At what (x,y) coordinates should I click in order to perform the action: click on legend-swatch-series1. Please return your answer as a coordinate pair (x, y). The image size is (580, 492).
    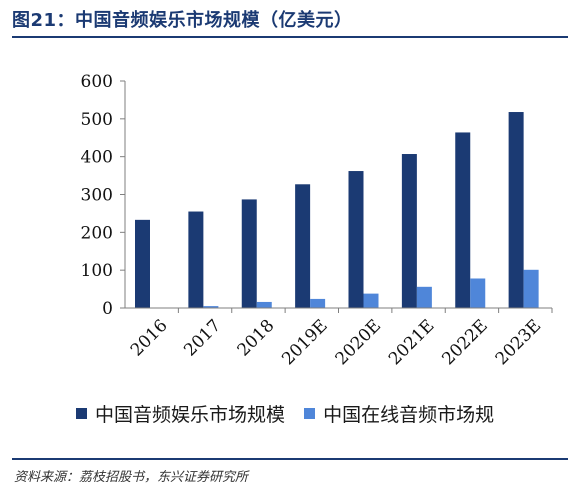
    Looking at the image, I should click on (81, 413).